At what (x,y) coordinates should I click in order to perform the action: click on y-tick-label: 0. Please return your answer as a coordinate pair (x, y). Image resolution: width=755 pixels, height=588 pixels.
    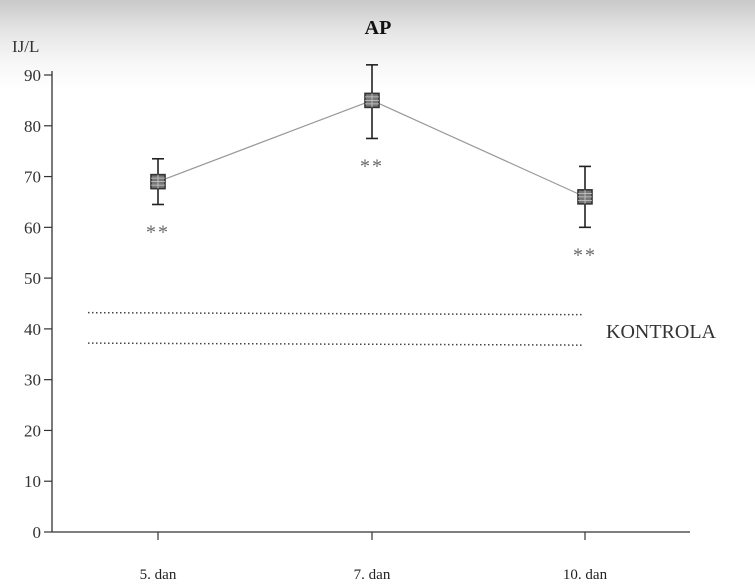
    Looking at the image, I should click on (37, 532).